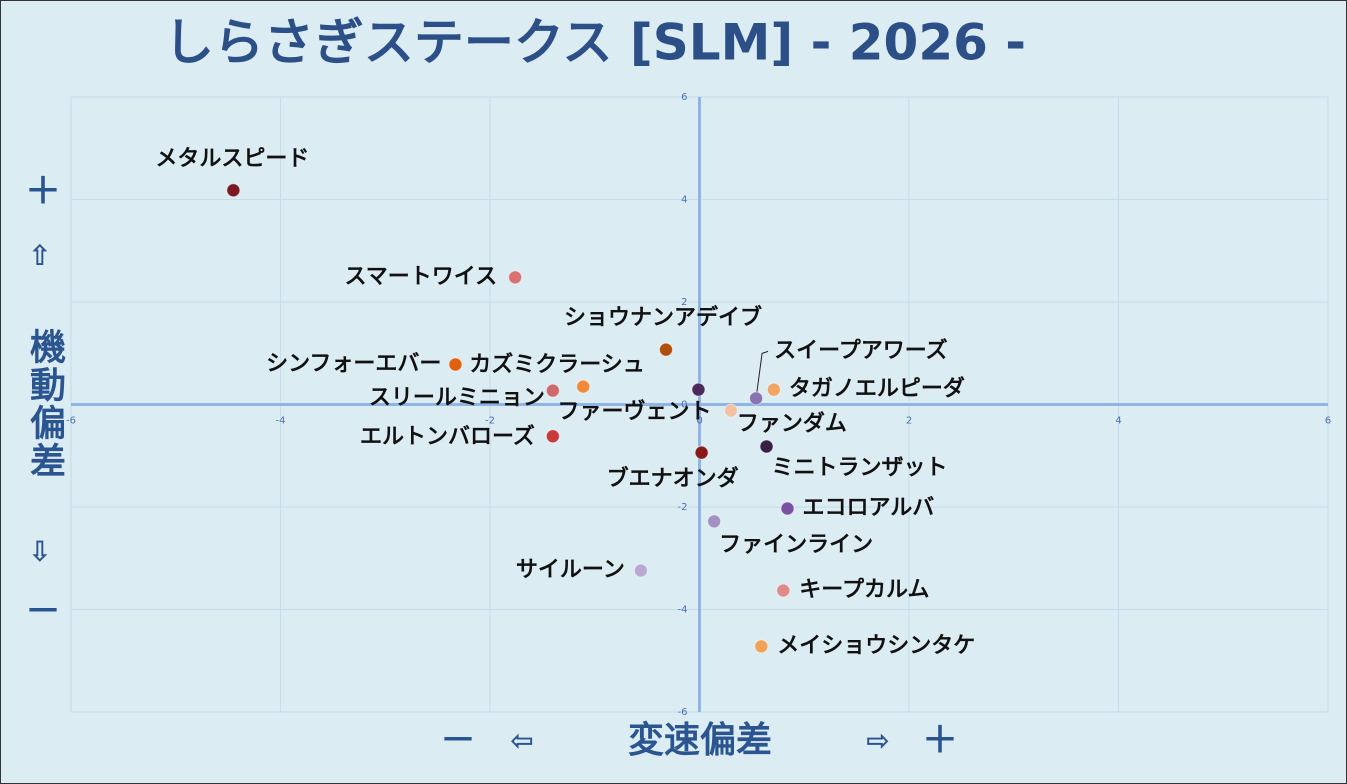 The height and width of the screenshot is (784, 1347). I want to click on y-axis-label: 機動偏差, so click(45, 404).